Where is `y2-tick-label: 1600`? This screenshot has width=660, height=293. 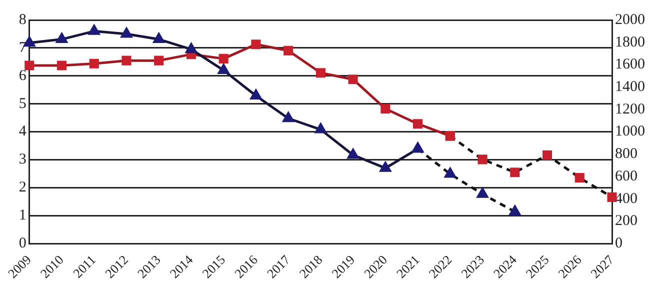
y2-tick-label: 1600 is located at coordinates (630, 64).